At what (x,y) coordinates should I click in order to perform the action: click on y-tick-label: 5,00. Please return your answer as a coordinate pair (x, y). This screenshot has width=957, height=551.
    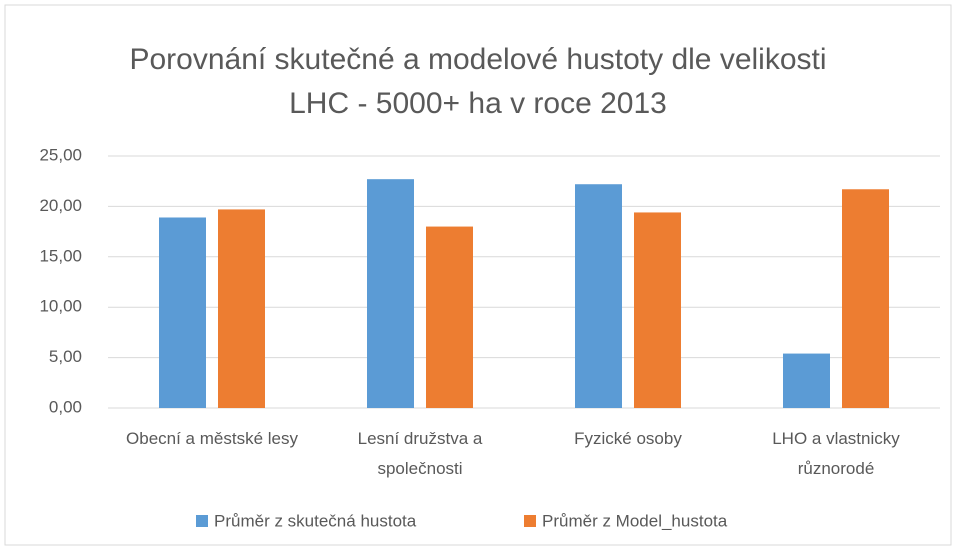
    Looking at the image, I should click on (65, 356).